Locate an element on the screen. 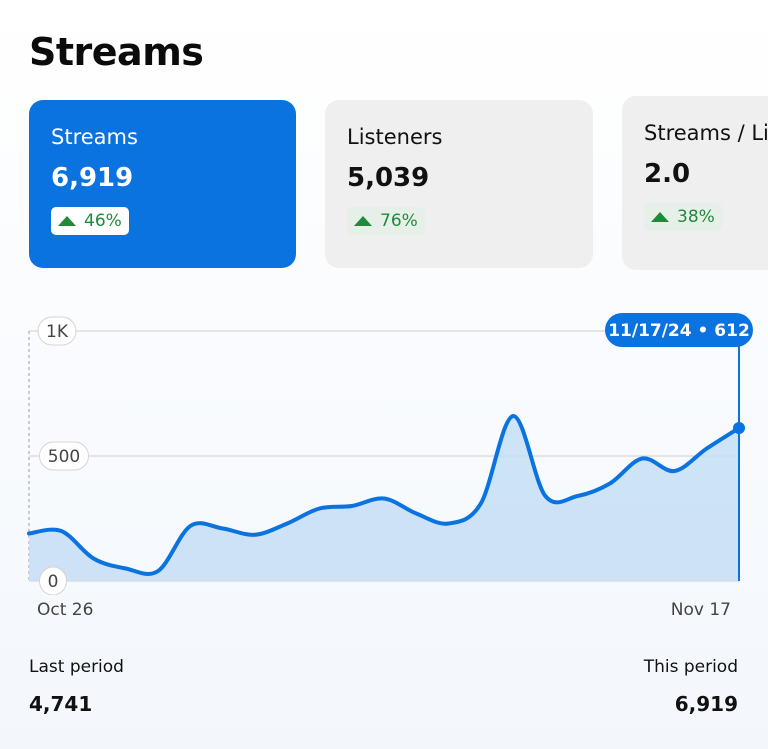  card-streams: Streams 6,919 46% is located at coordinates (162, 184).